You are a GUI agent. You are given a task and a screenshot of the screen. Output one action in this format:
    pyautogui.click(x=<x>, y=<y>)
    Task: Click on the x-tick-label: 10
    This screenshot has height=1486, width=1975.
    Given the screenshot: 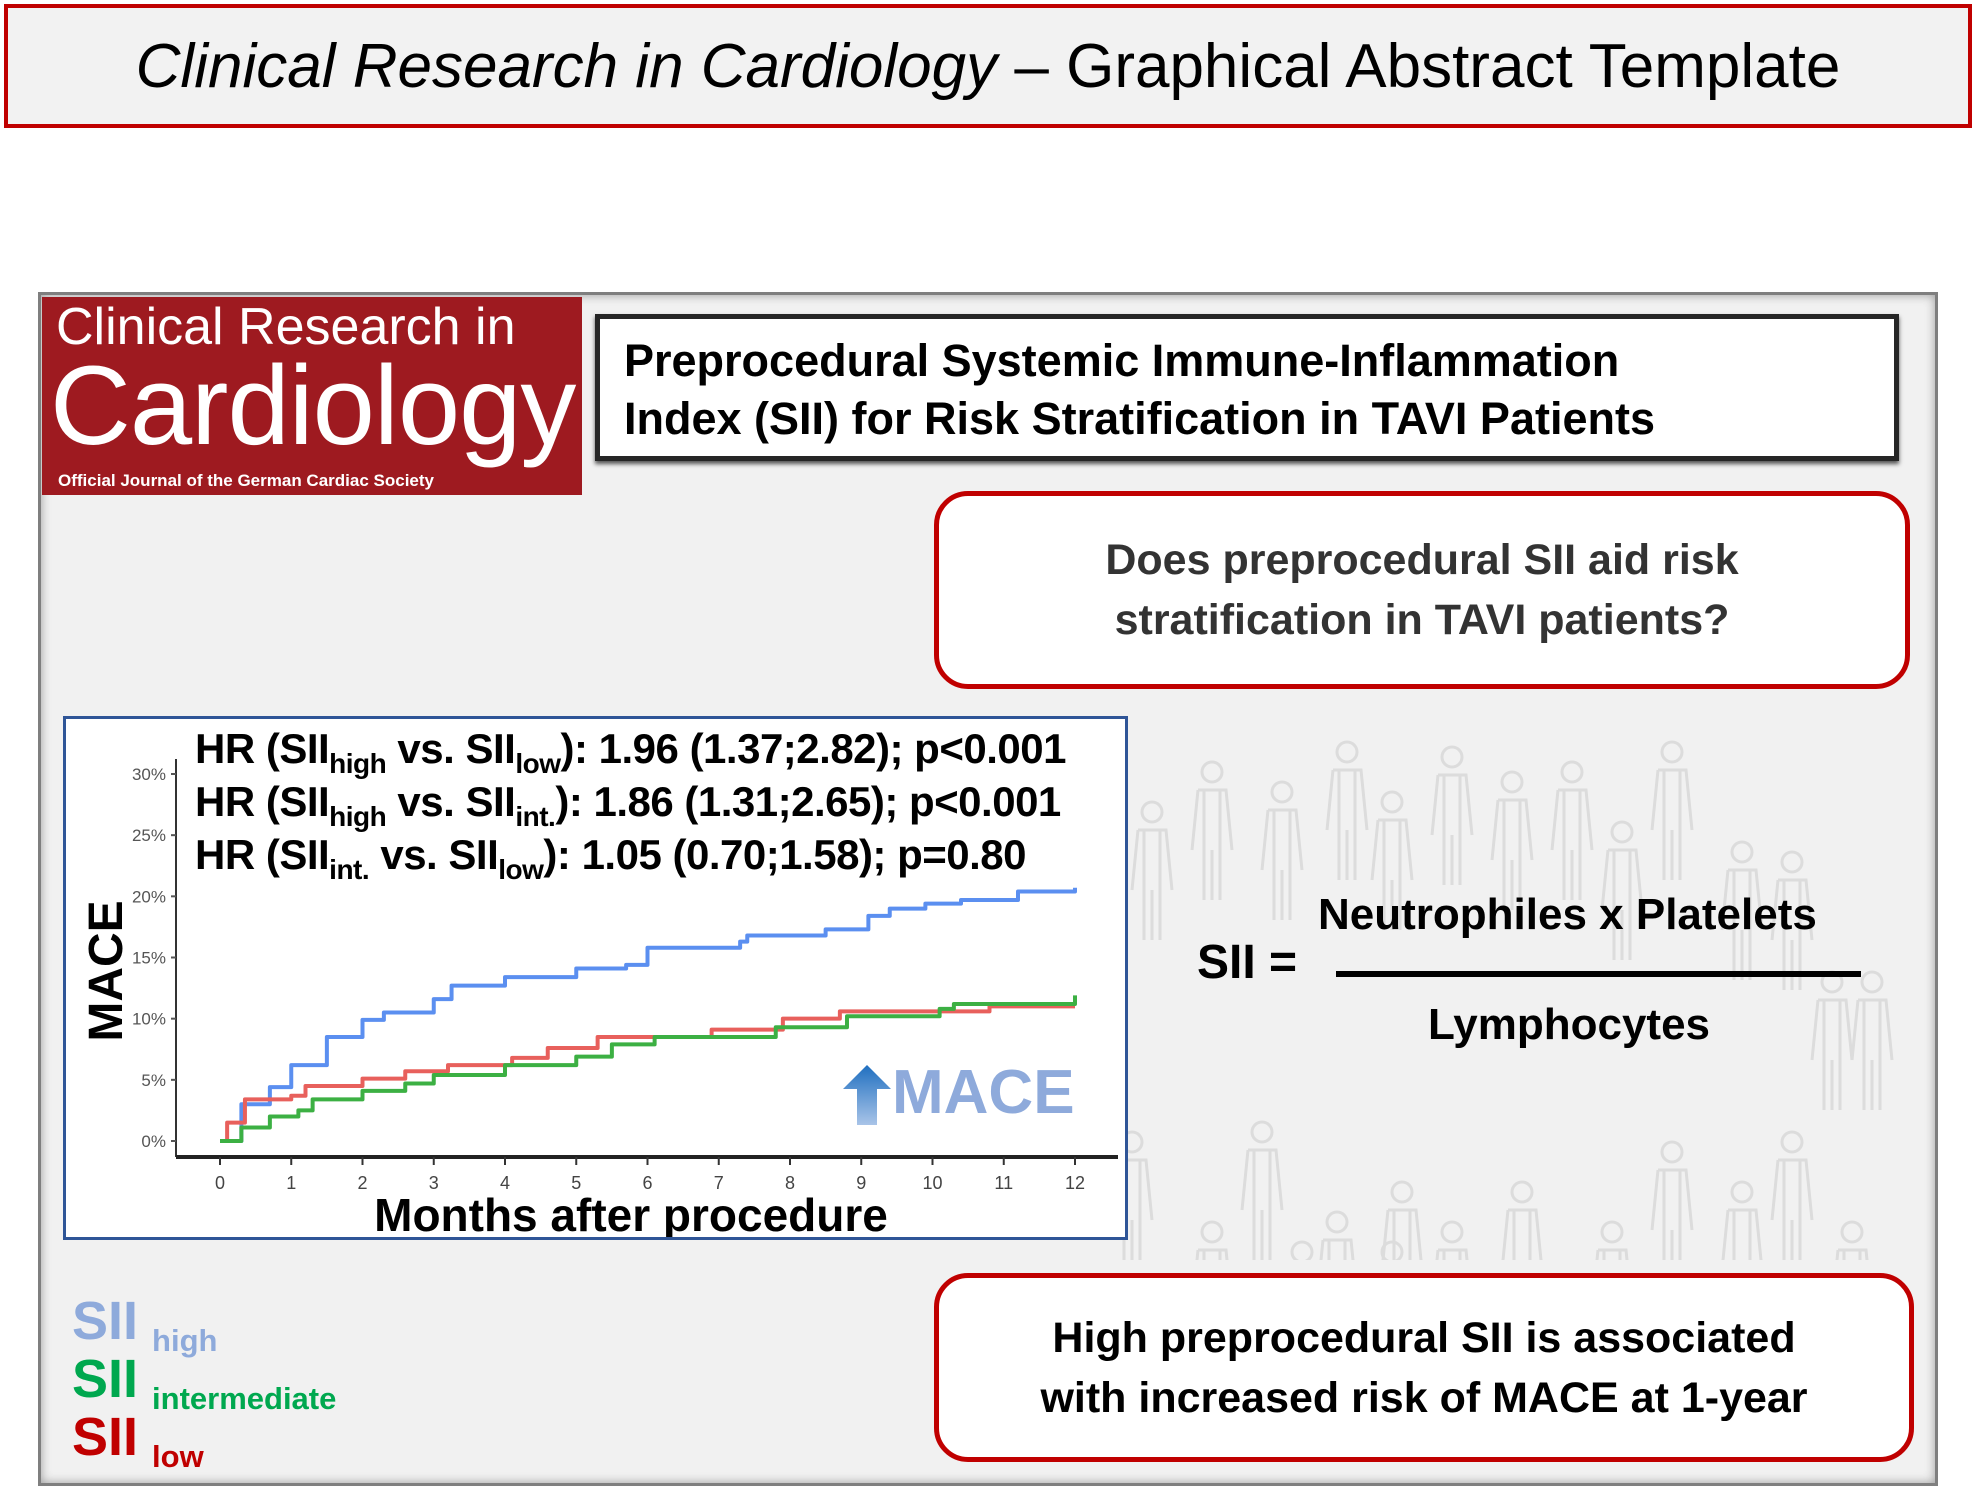 What is the action you would take?
    pyautogui.click(x=932, y=1183)
    